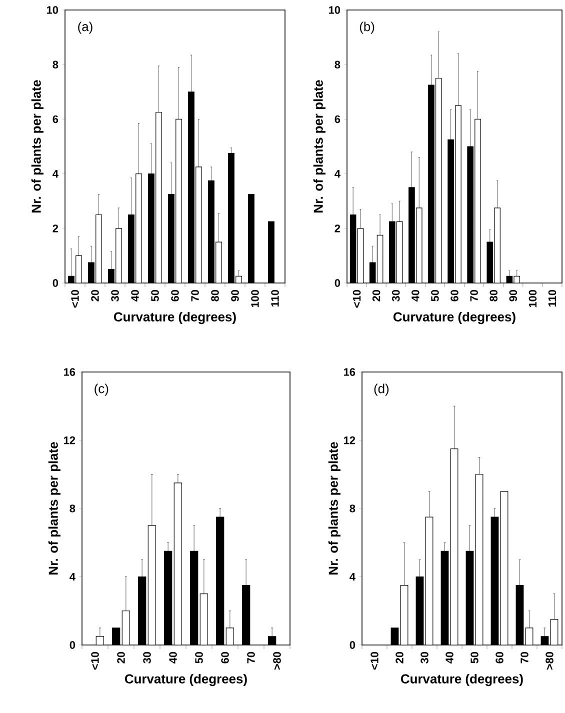  Describe the element at coordinates (85, 28) in the screenshot. I see `annotation: (a)` at that location.